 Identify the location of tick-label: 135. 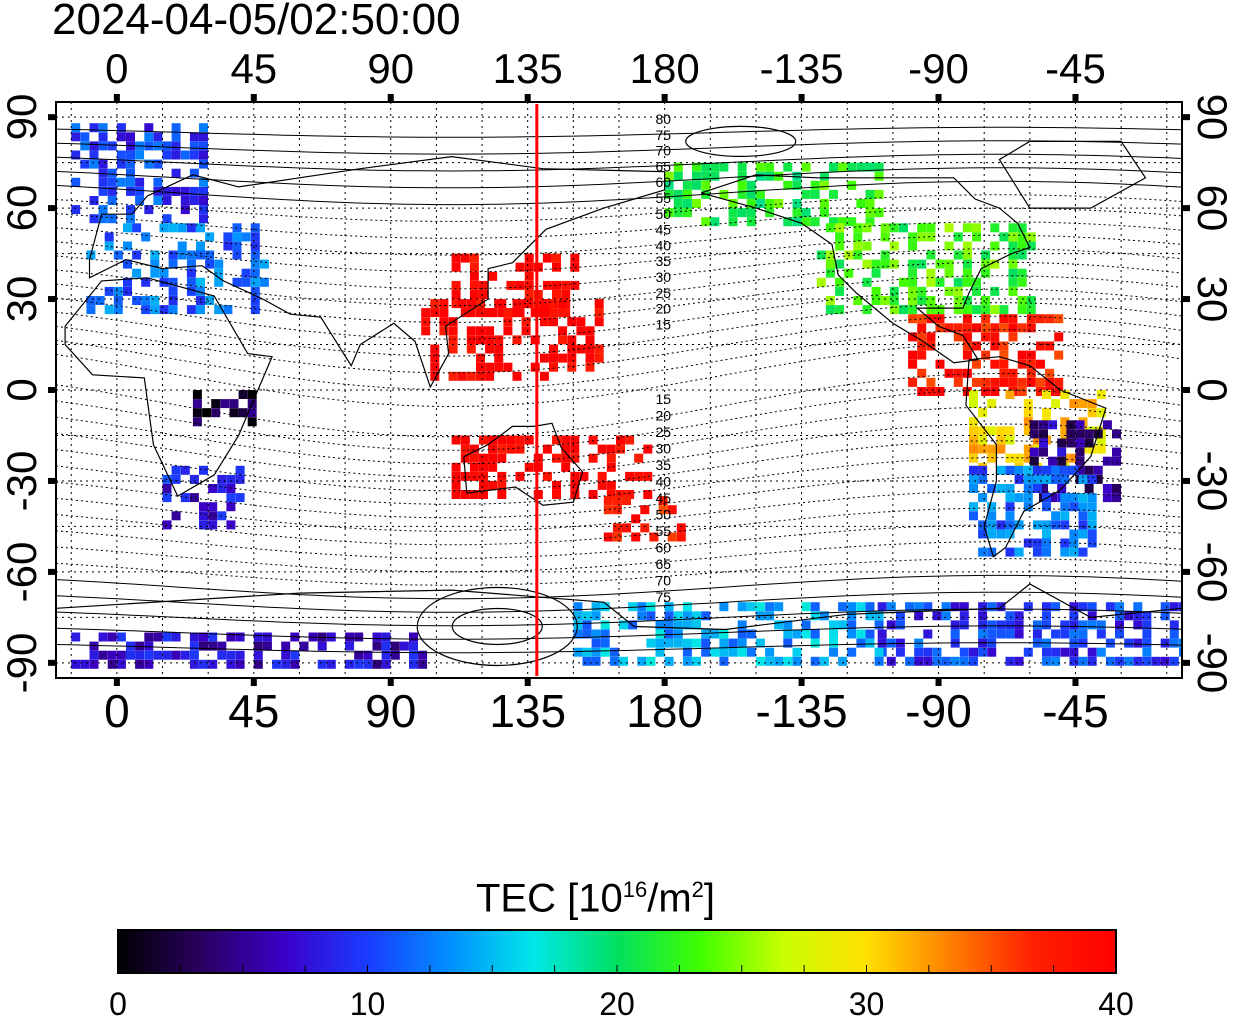
(528, 711).